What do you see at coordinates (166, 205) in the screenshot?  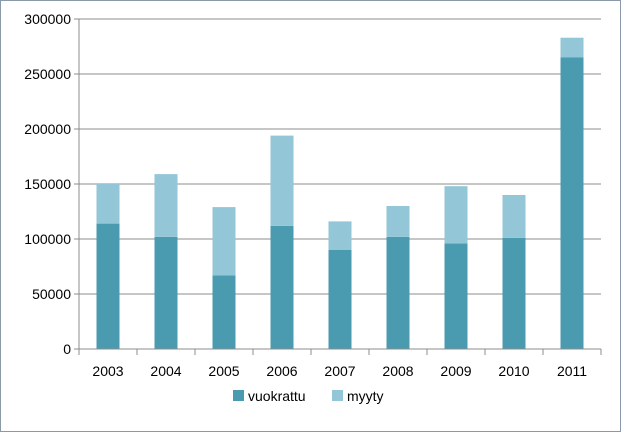 I see `bar-myyty-2004` at bounding box center [166, 205].